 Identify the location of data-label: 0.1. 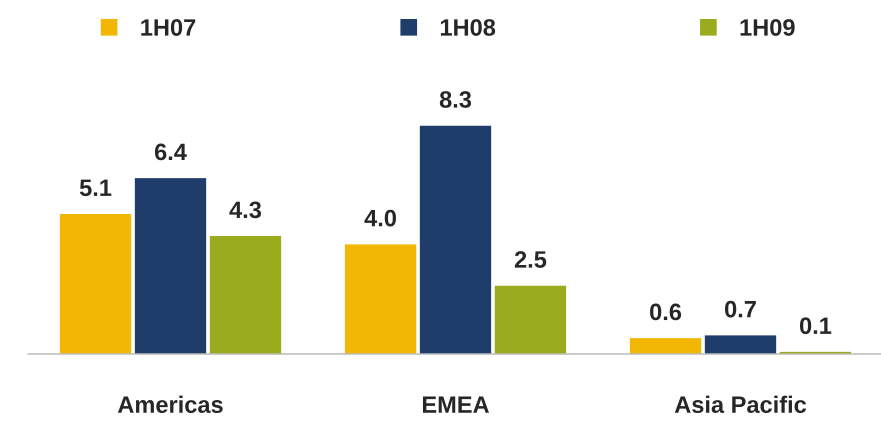
(816, 325).